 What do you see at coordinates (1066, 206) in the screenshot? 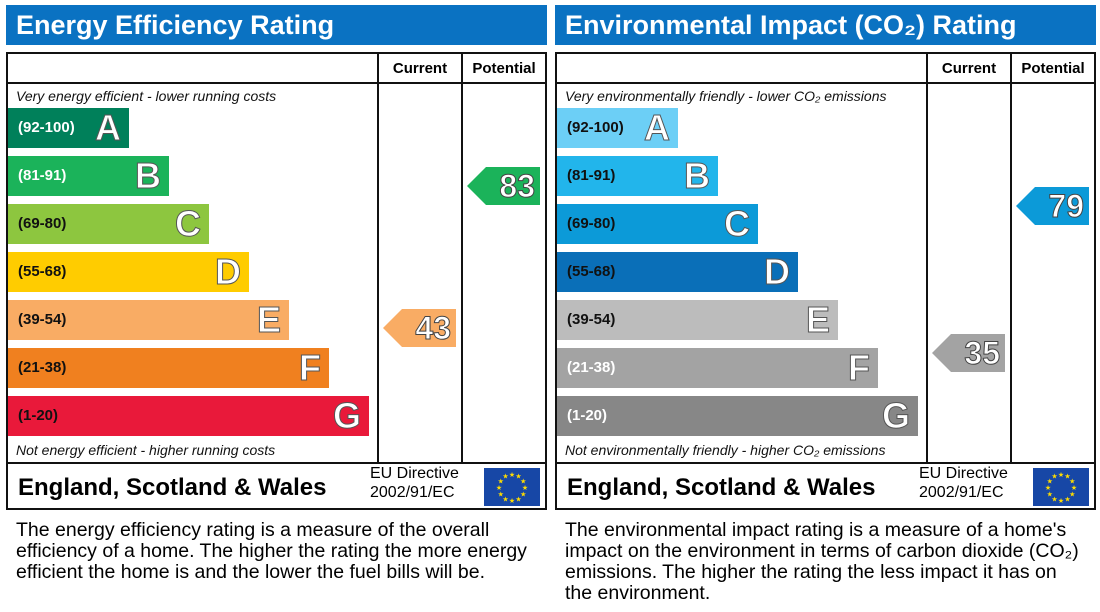
I see `potential-value: 79` at bounding box center [1066, 206].